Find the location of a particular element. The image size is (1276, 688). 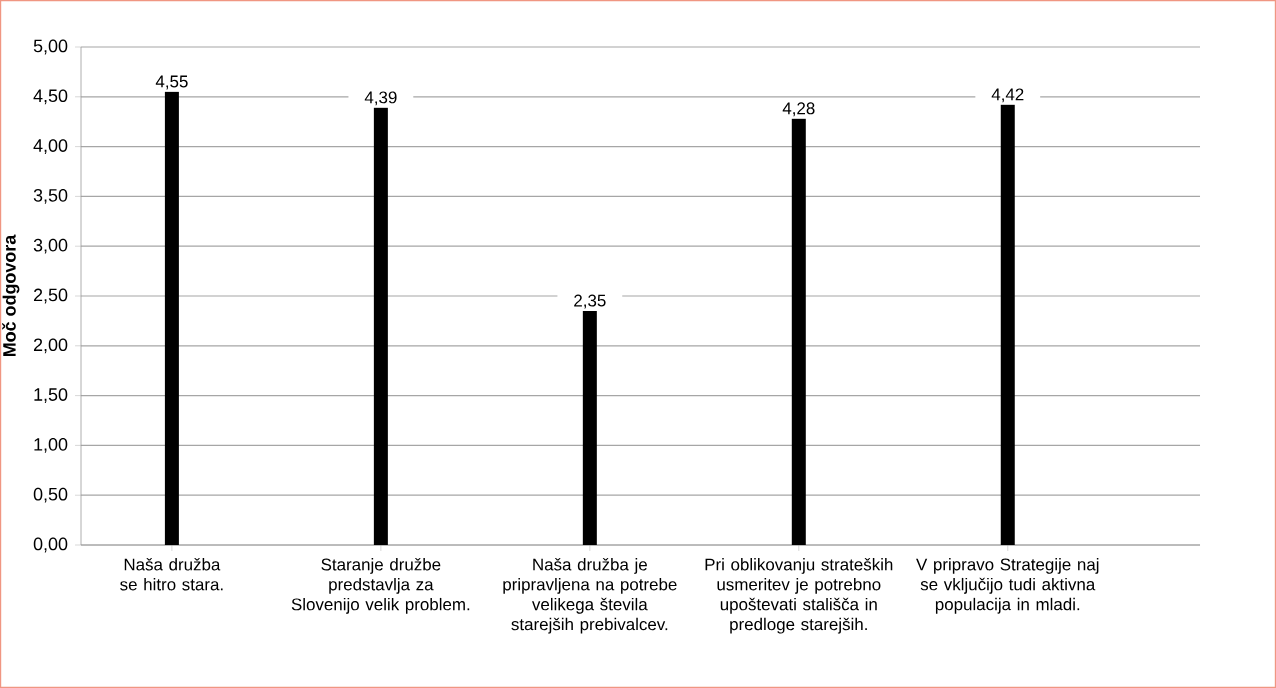

y-tick-label: 1,50 is located at coordinates (51, 395).